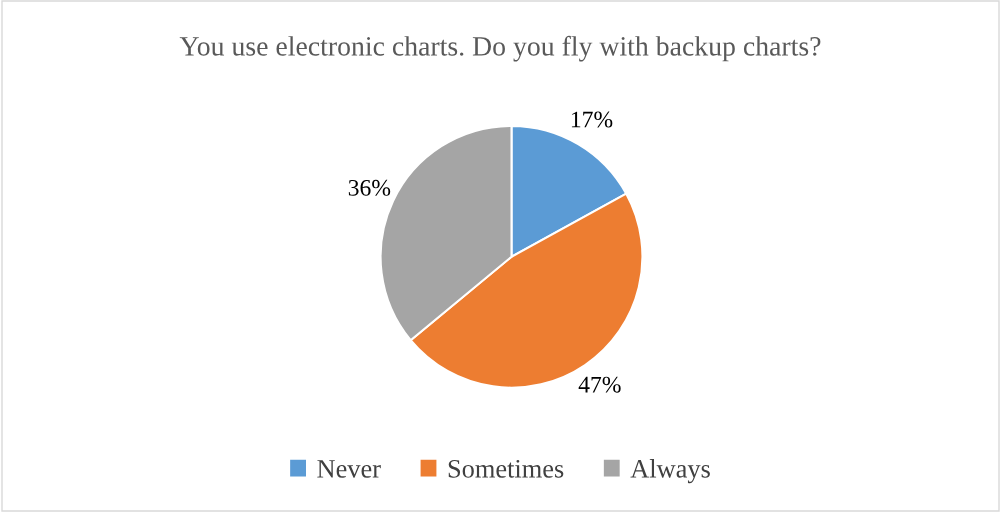  I want to click on chart-title: You use electronic charts. Do you fly with backup charts?, so click(500, 48).